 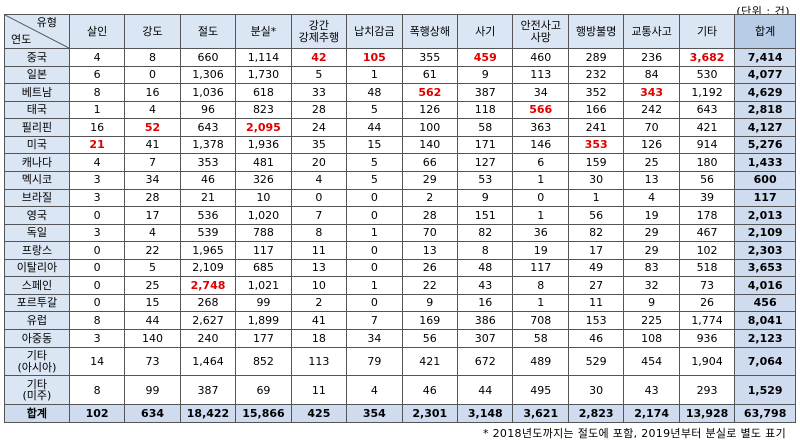 I want to click on row-total-cell: 7,064, so click(x=765, y=361).